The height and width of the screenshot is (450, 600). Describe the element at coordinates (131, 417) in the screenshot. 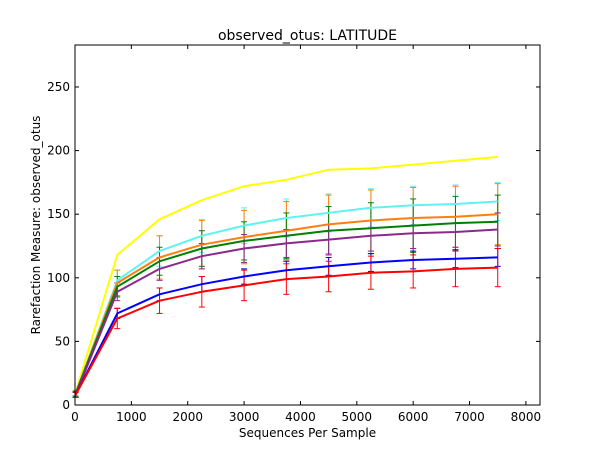

I see `x-tick-label: 1000` at that location.